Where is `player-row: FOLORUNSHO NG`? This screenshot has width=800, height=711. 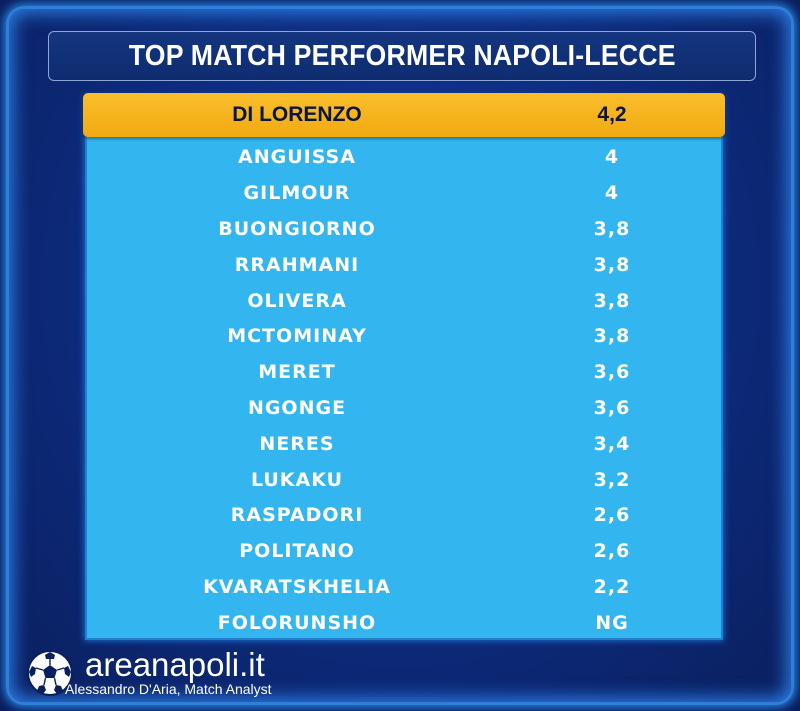 player-row: FOLORUNSHO NG is located at coordinates (404, 623).